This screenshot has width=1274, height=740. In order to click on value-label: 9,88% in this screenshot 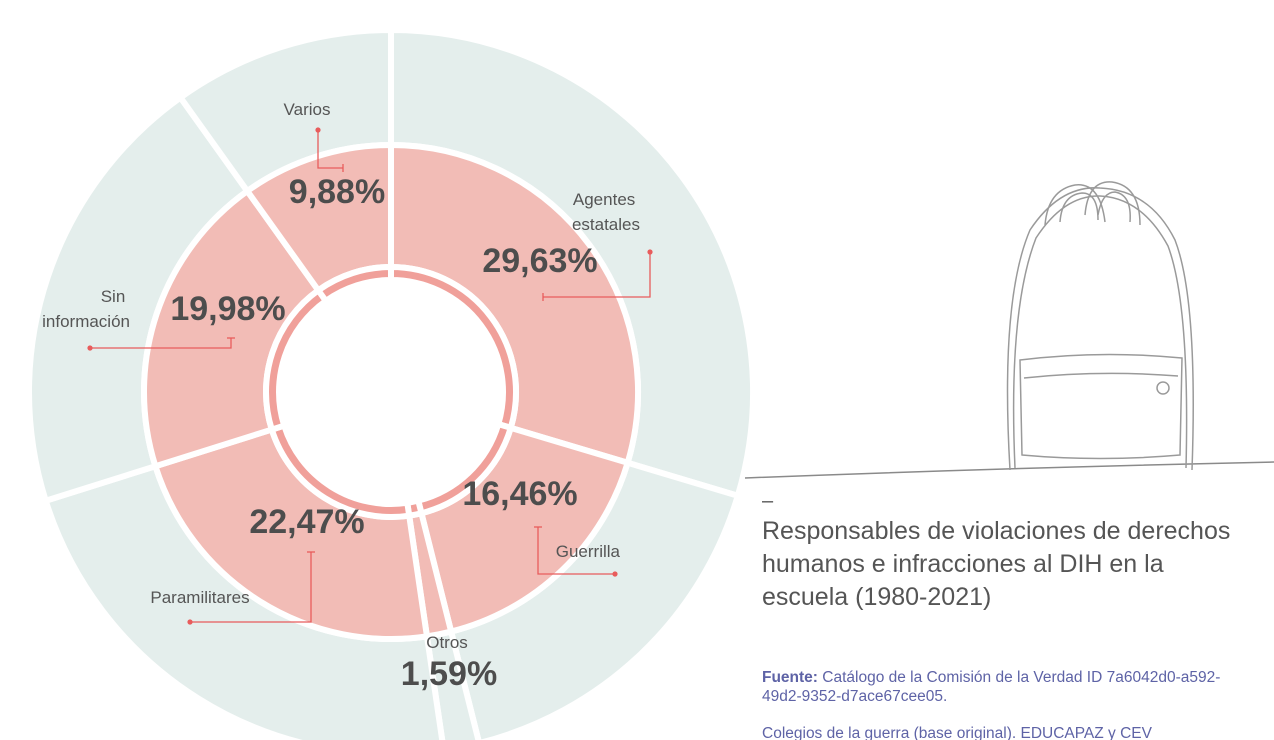, I will do `click(337, 192)`.